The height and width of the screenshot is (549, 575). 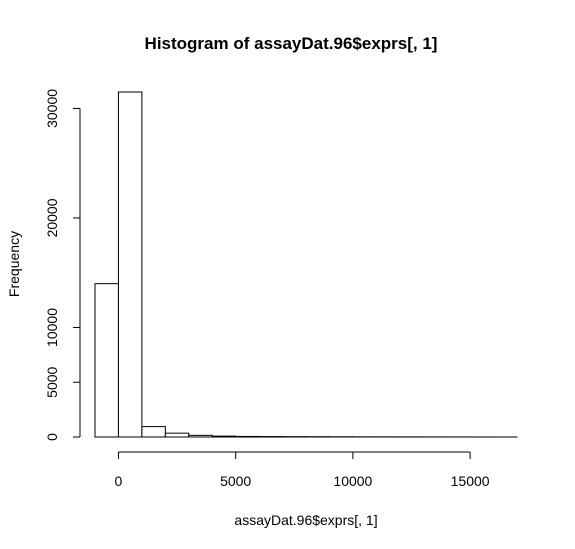 What do you see at coordinates (52, 217) in the screenshot?
I see `y-tick-label: 20000` at bounding box center [52, 217].